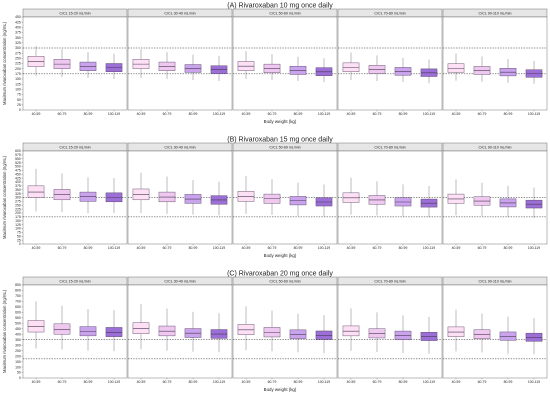 This screenshot has height=407, width=550. What do you see at coordinates (285, 330) in the screenshot?
I see `panel-2: CrCL 50-69 mL/min 40-59 60-79 80-99 100-119` at bounding box center [285, 330].